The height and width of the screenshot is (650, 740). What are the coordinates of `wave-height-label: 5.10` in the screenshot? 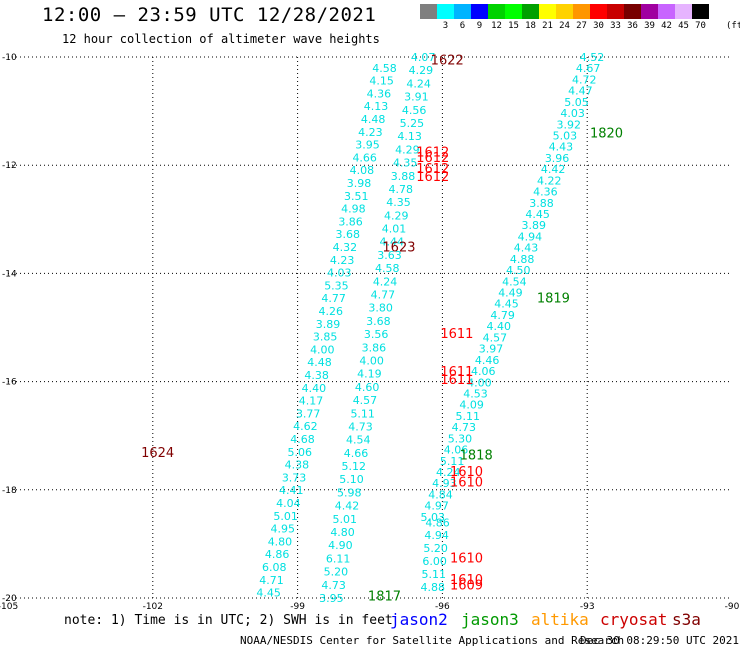 It's located at (351, 479).